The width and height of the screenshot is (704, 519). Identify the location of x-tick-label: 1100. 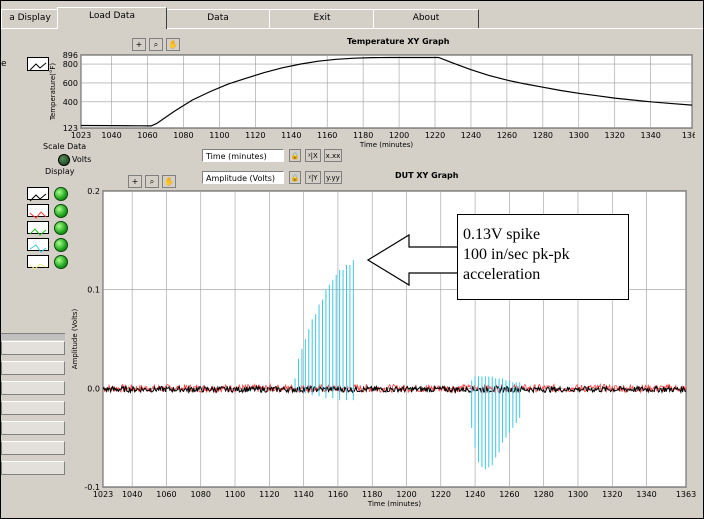
(235, 494).